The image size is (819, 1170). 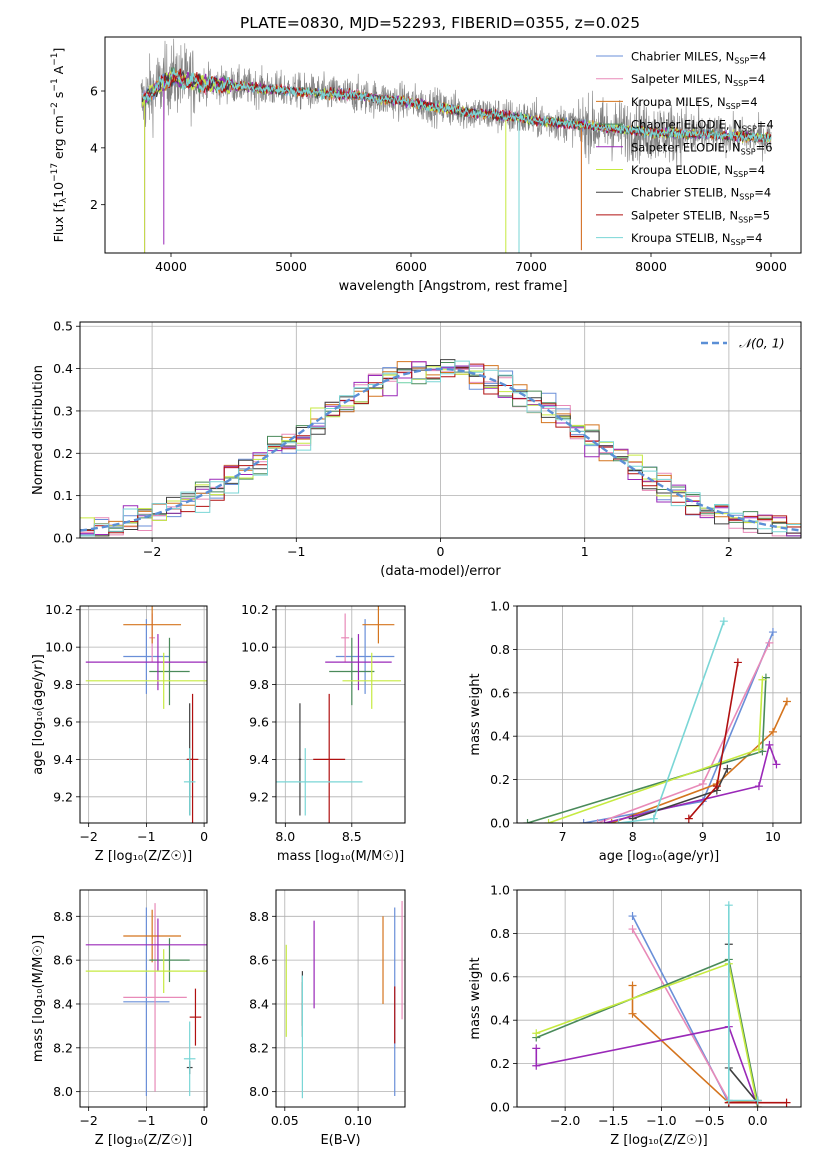 I want to click on y-axis-label-part: −2, so click(x=55, y=108).